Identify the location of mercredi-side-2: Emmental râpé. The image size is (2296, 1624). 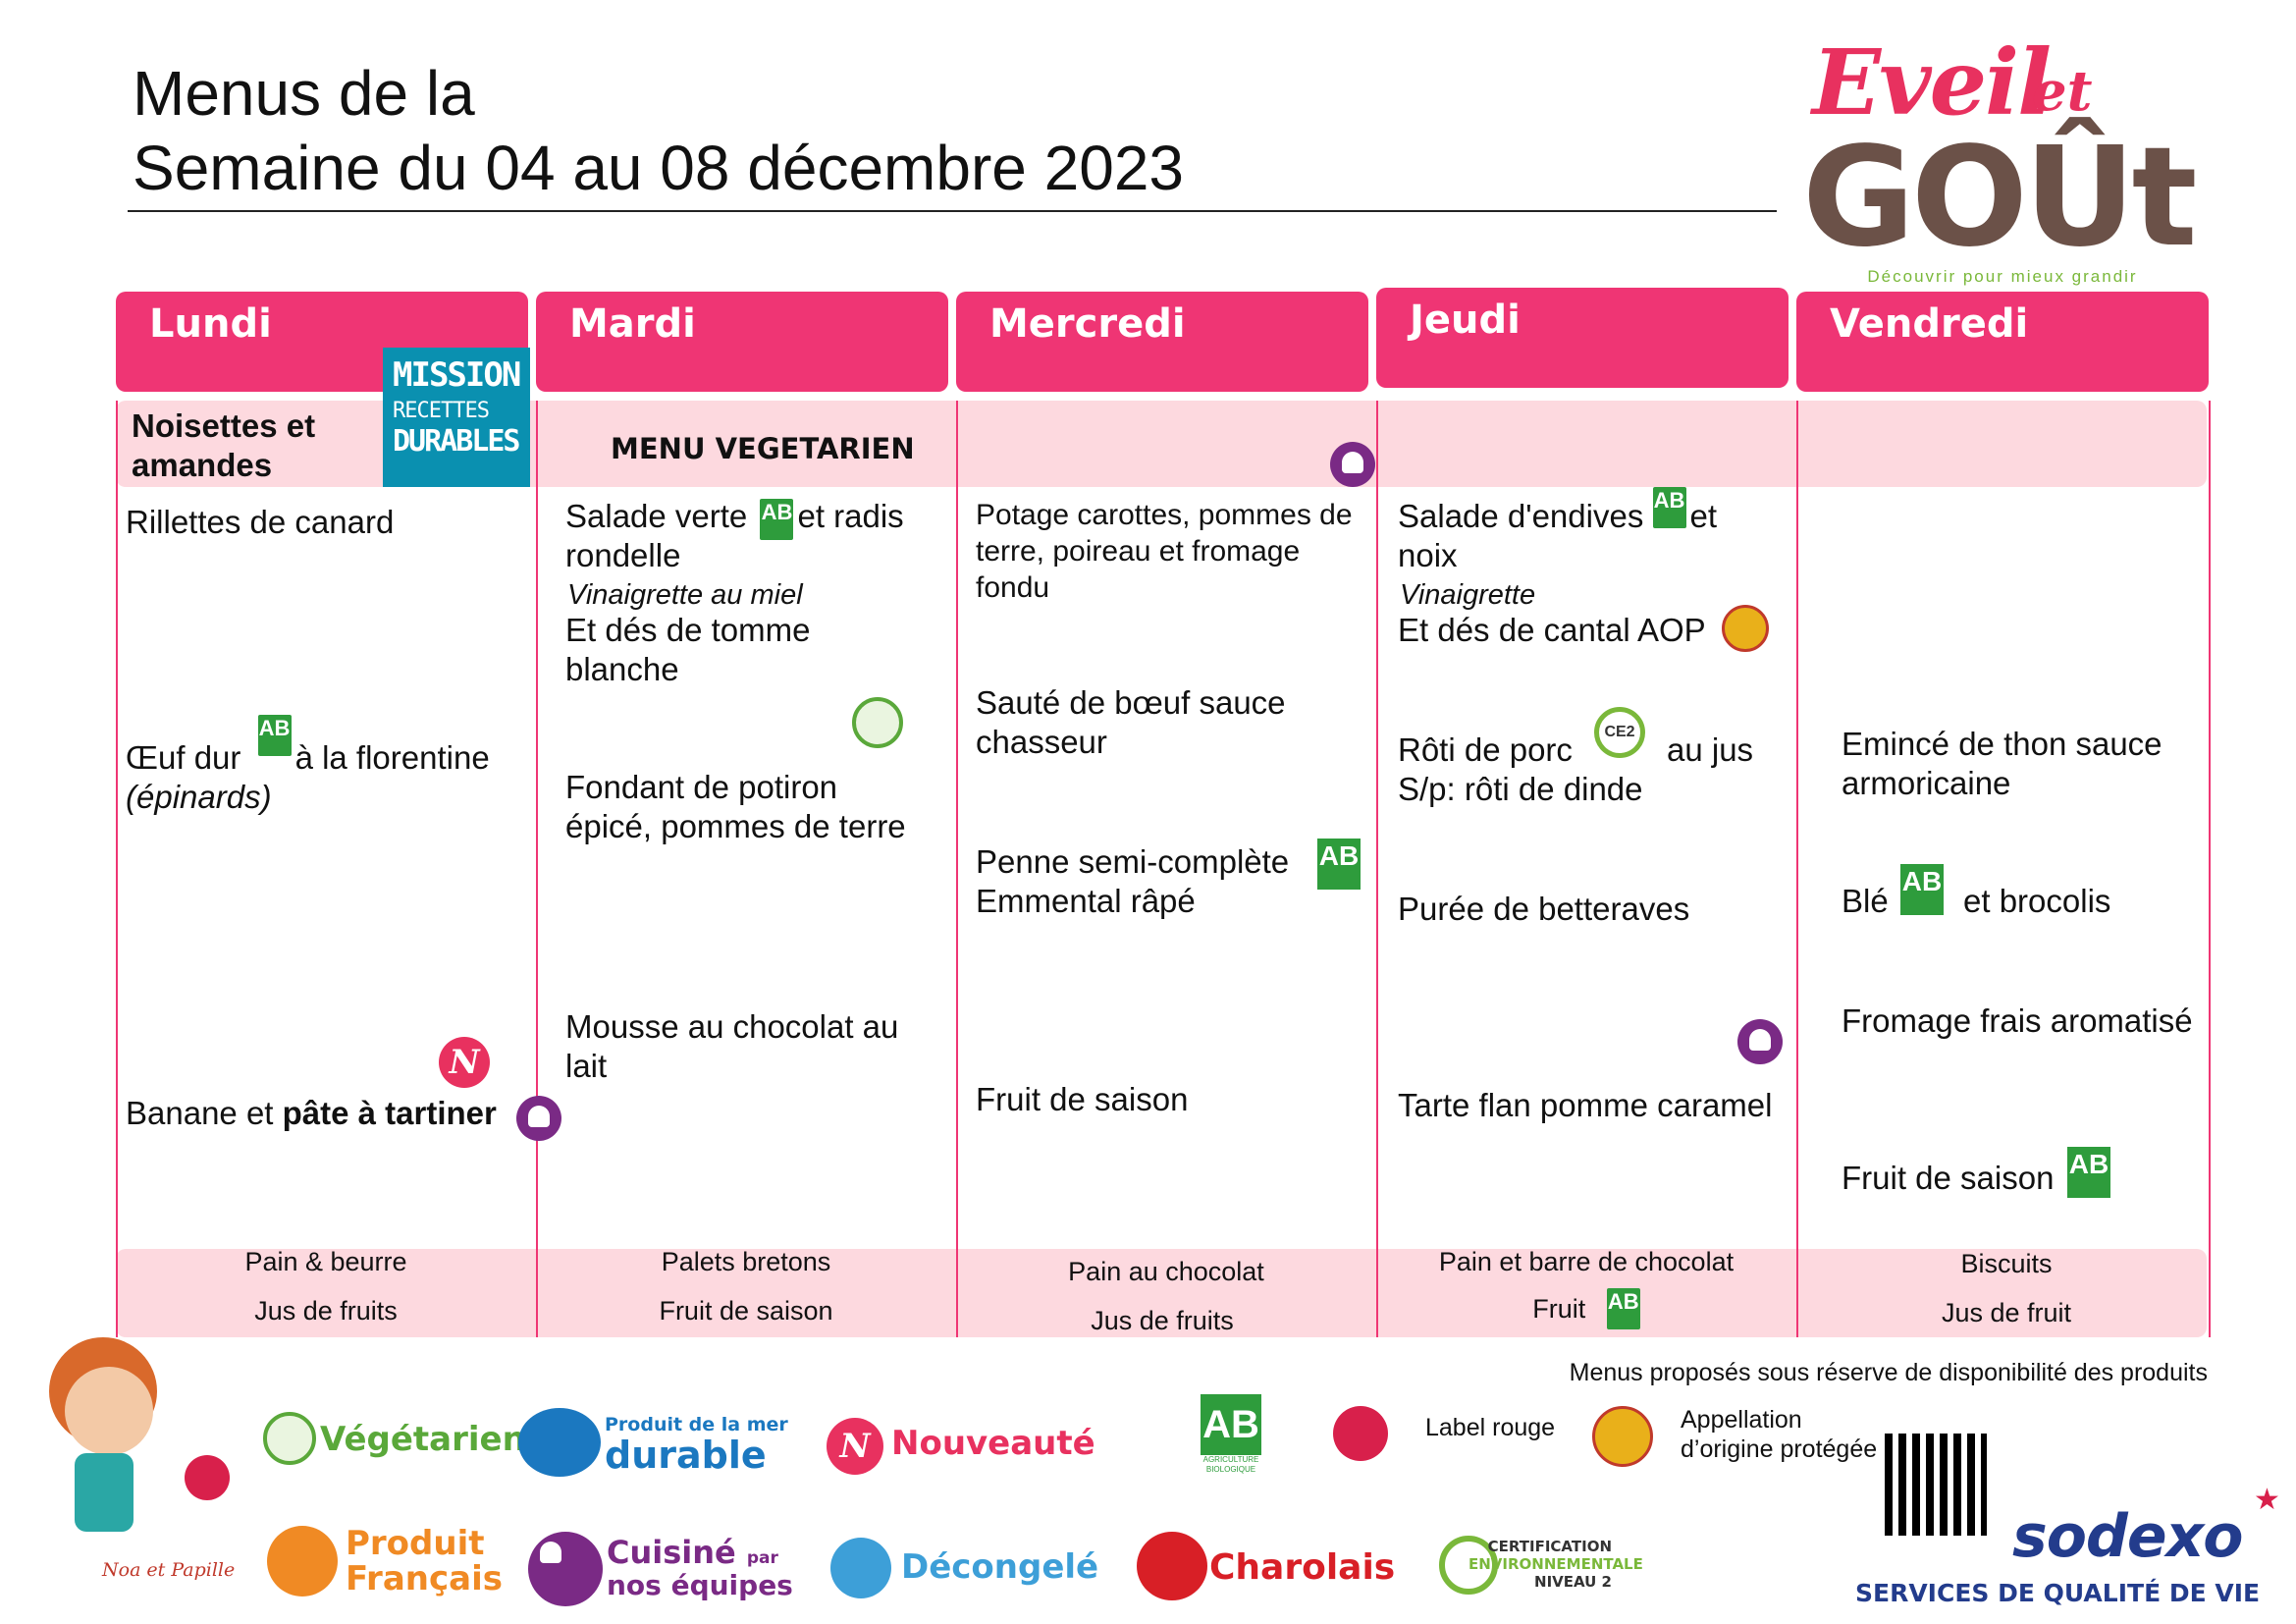
(1086, 901).